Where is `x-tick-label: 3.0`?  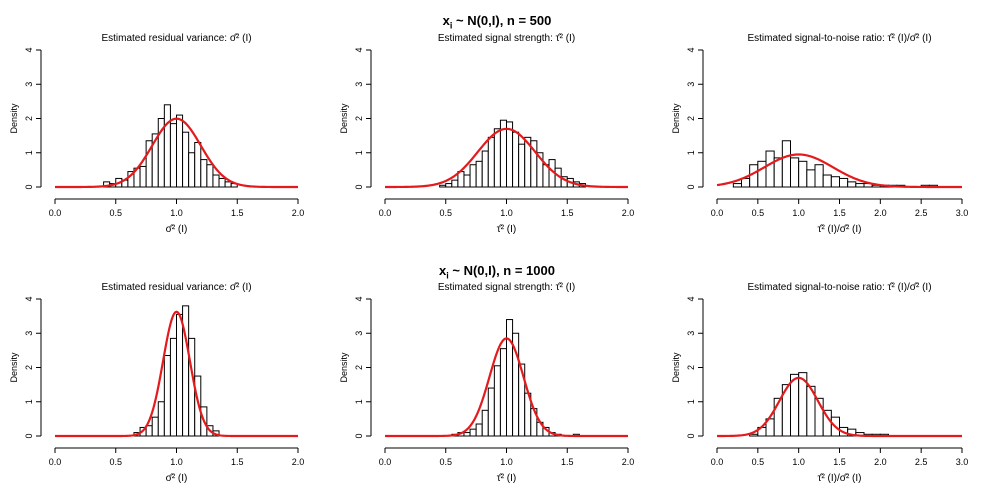 x-tick-label: 3.0 is located at coordinates (962, 213).